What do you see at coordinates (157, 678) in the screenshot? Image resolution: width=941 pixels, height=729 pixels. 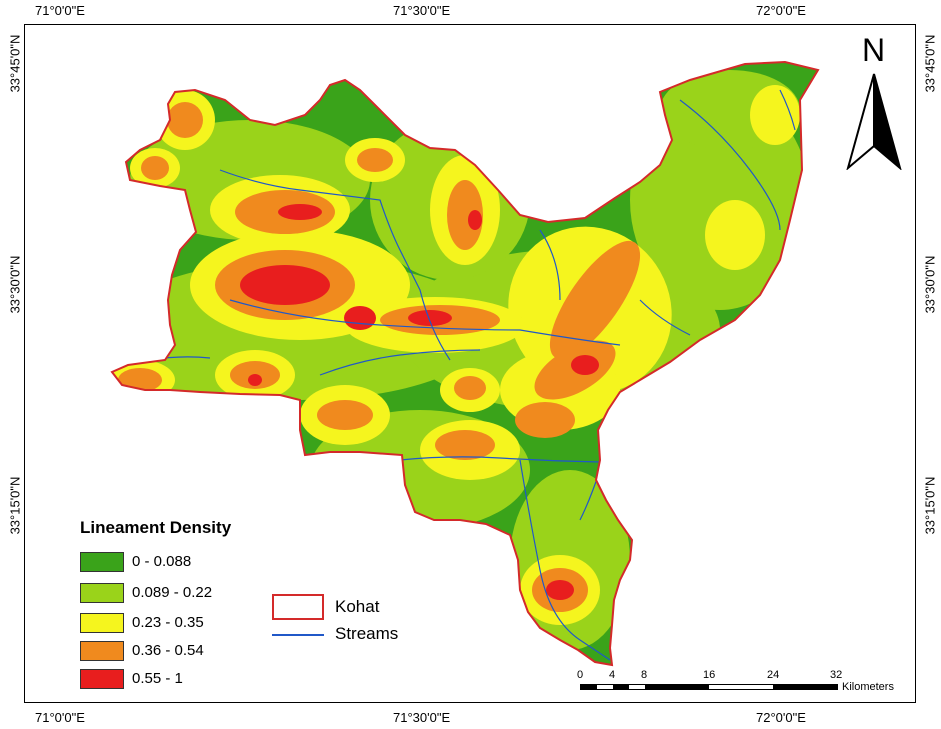 I see `legend-label: 0.55 - 1` at bounding box center [157, 678].